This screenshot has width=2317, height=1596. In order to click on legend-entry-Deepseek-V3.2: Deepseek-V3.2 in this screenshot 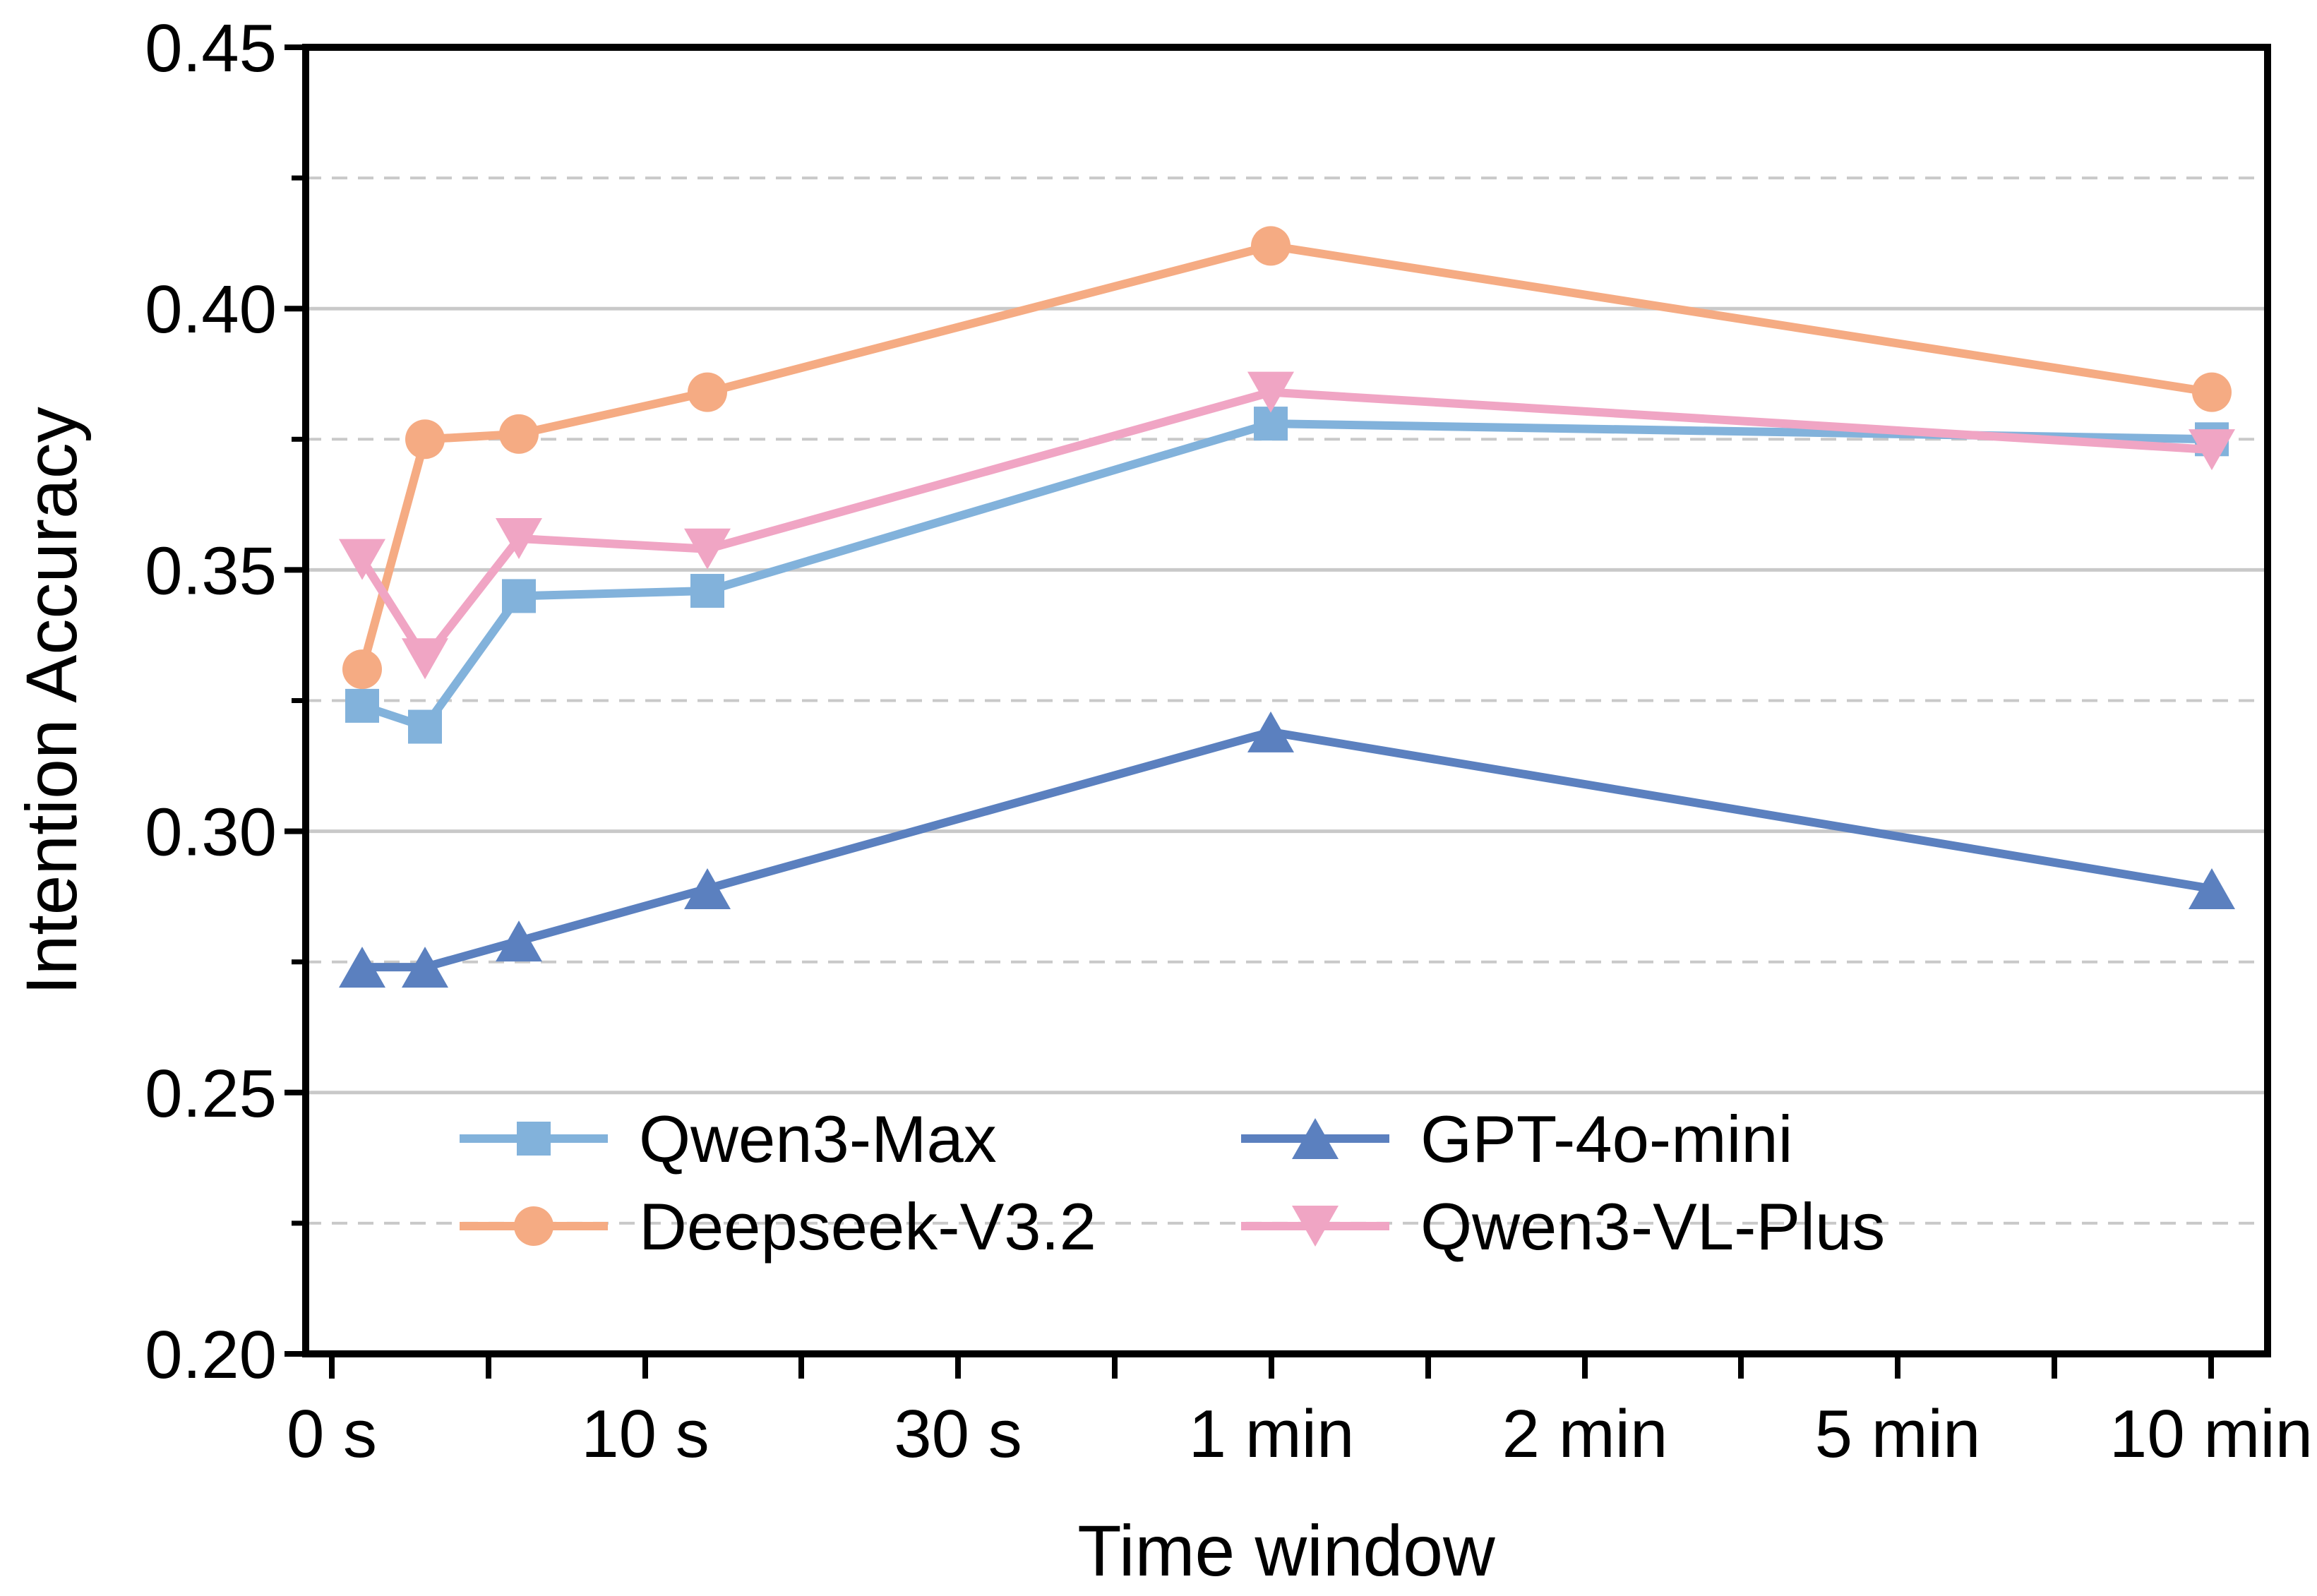, I will do `click(778, 1227)`.